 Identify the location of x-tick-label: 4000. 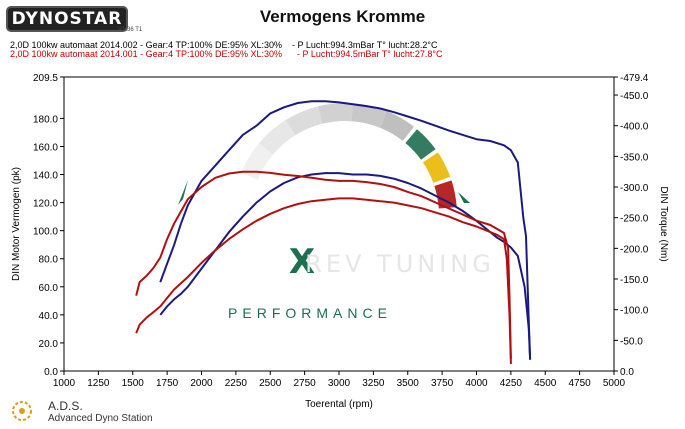
(476, 383).